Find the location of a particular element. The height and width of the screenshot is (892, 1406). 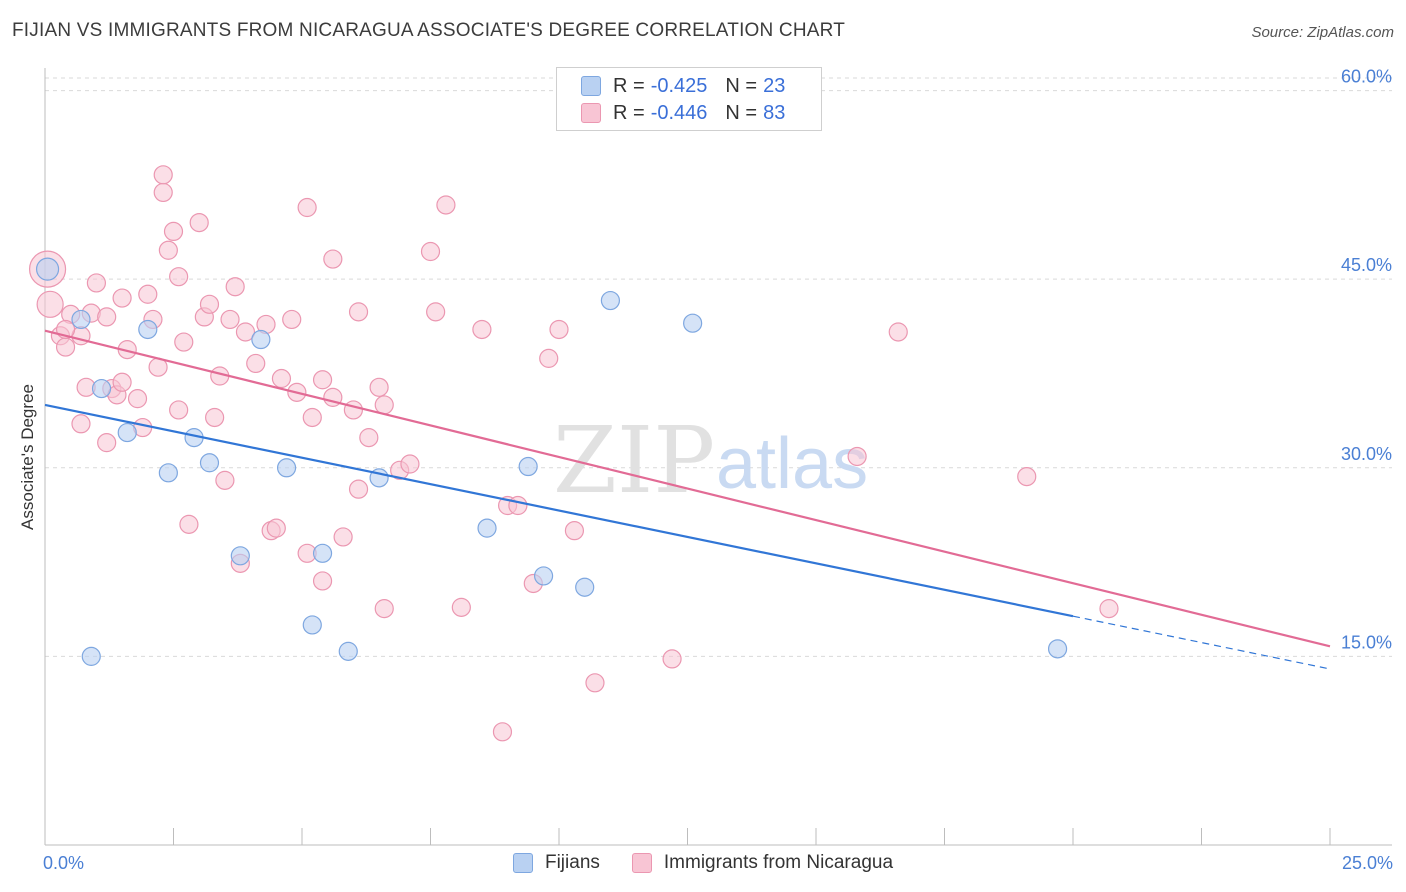

legend-r-value: -0.425 is located at coordinates (679, 85).